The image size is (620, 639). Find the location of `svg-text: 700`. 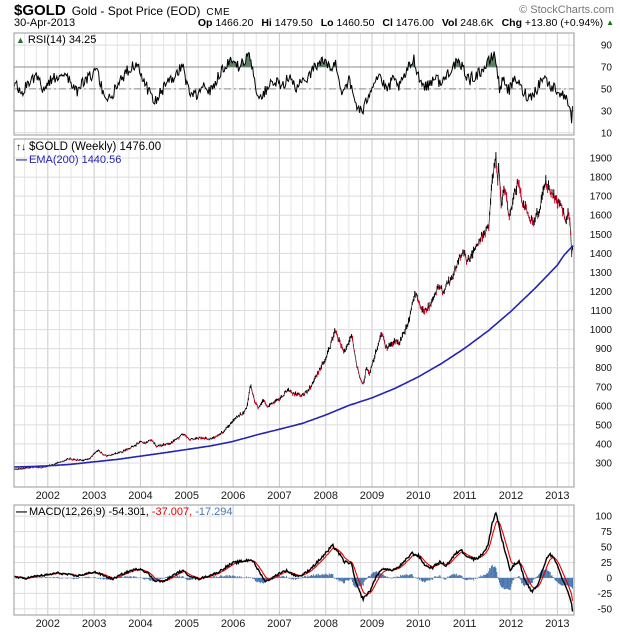

svg-text: 700 is located at coordinates (603, 387).